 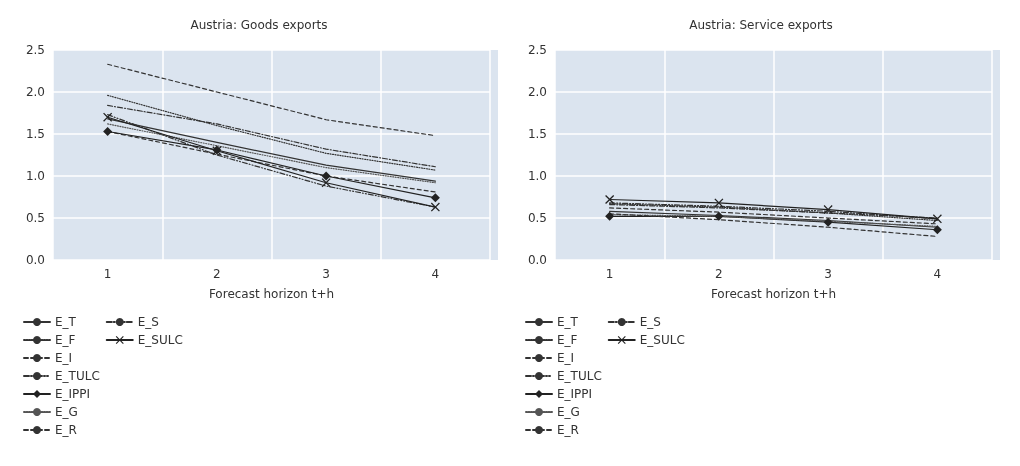 What do you see at coordinates (761, 25) in the screenshot?
I see `chart-title: Austria: Service exports` at bounding box center [761, 25].